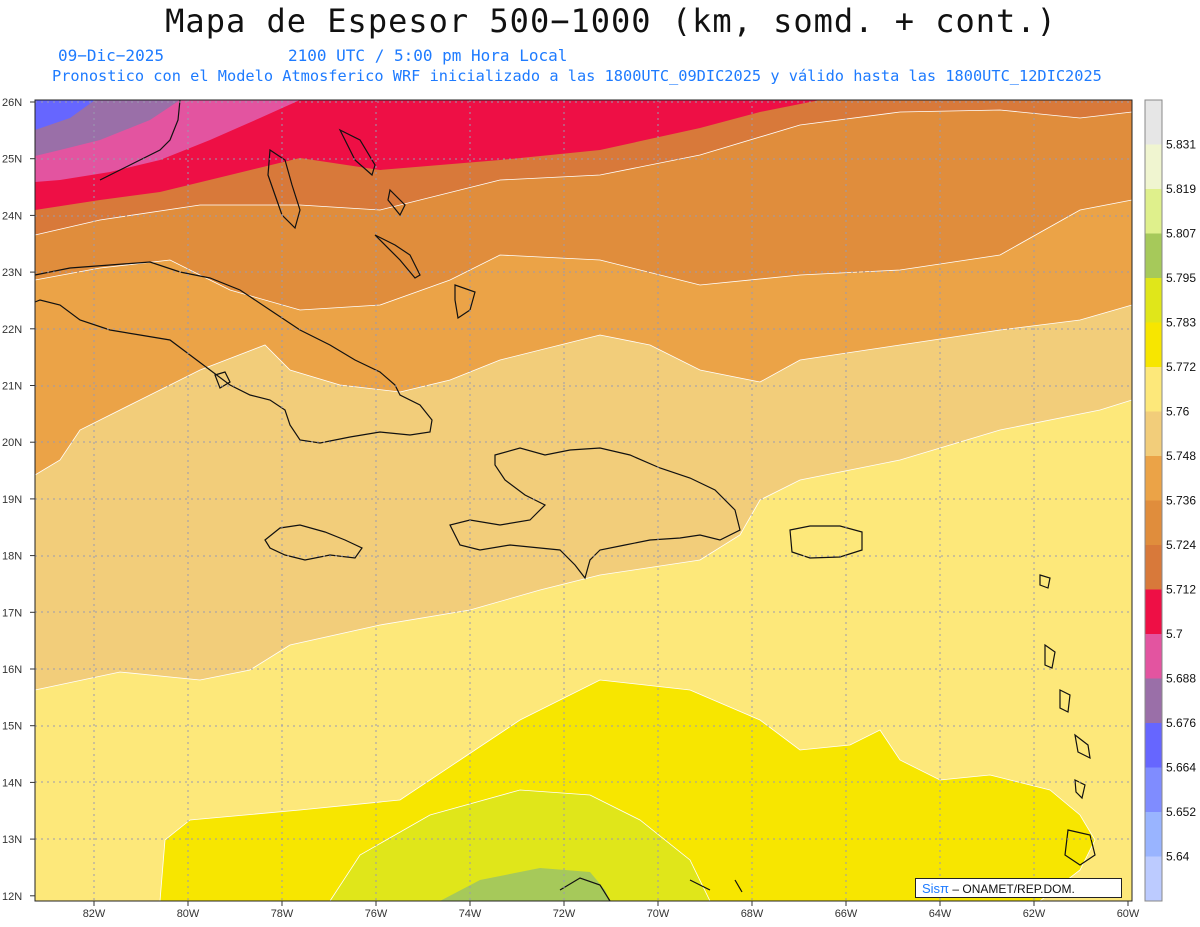 This screenshot has width=1200, height=927. What do you see at coordinates (12, 783) in the screenshot?
I see `lat-label: 14N` at bounding box center [12, 783].